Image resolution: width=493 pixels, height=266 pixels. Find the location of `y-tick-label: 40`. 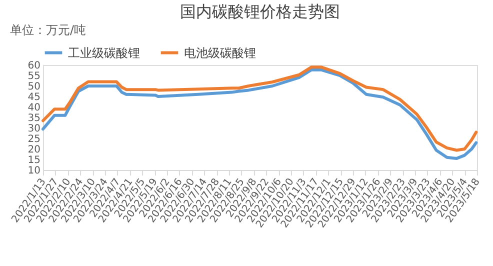

y-tick-label: 40 is located at coordinates (34, 108).